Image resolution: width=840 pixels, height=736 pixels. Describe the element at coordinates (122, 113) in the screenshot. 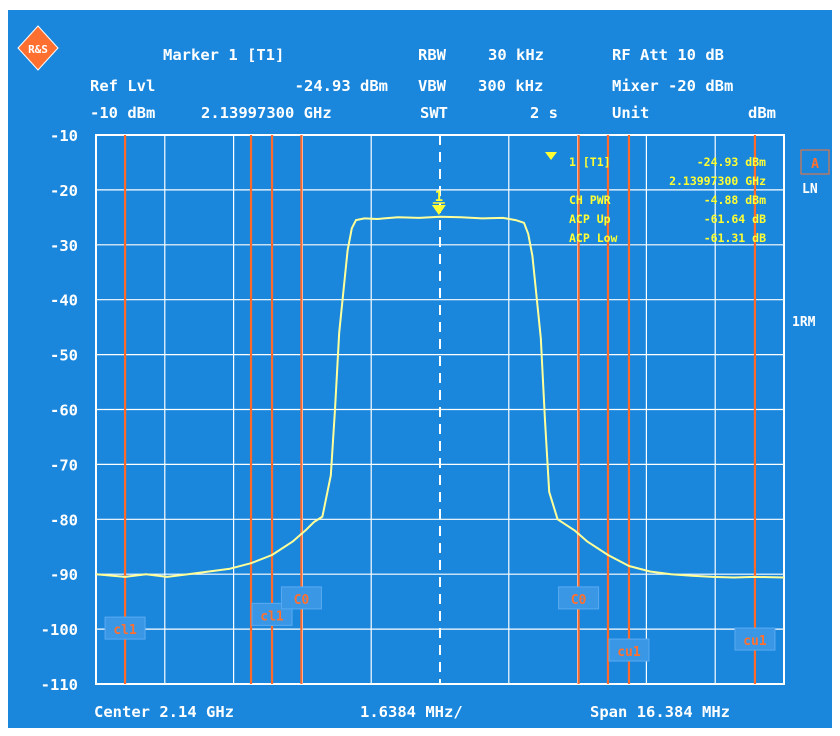

I see `ref-level-value: -10 dBm` at that location.